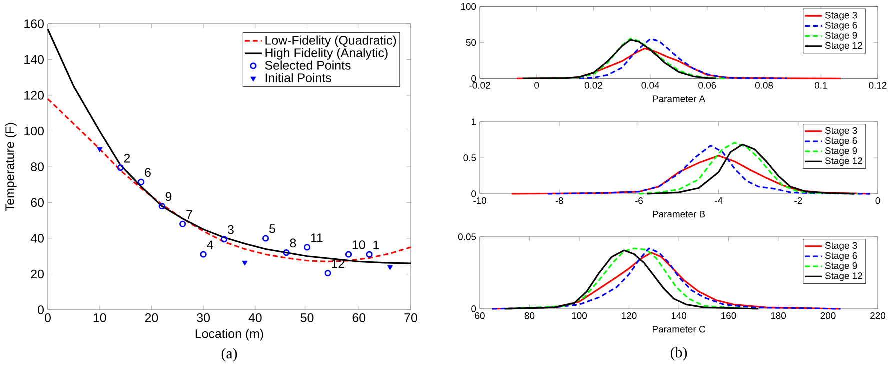 The image size is (894, 380). Describe the element at coordinates (411, 318) in the screenshot. I see `x-tick-label: 70` at that location.